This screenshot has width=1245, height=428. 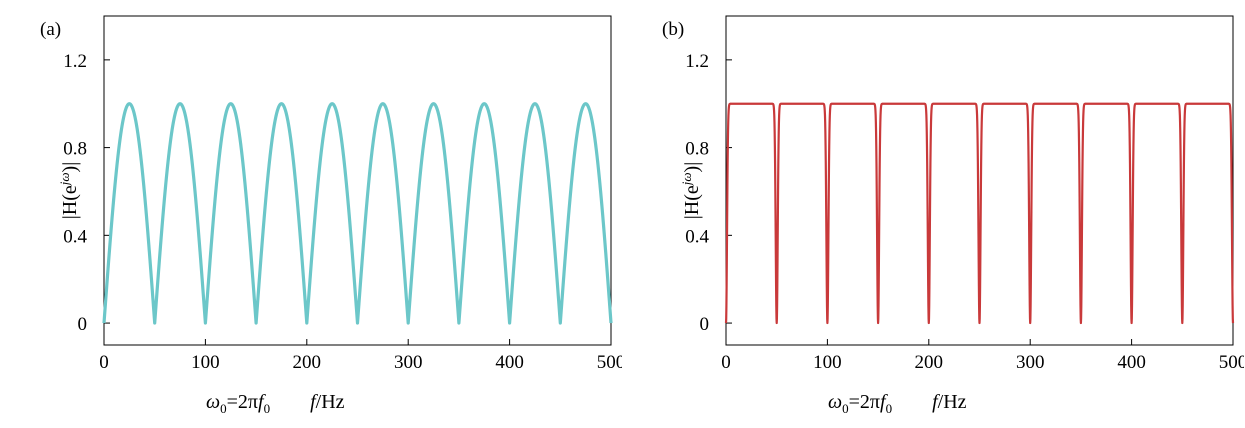 What do you see at coordinates (697, 61) in the screenshot?
I see `chart-b-ytick-label: 1.2` at bounding box center [697, 61].